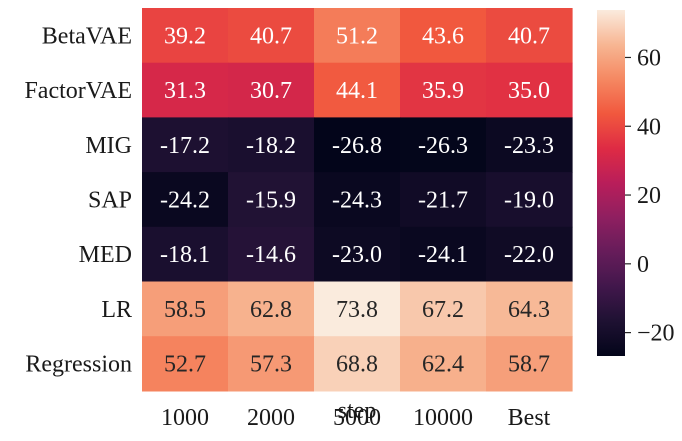  I want to click on cell-value-label: 67.2, so click(443, 310).